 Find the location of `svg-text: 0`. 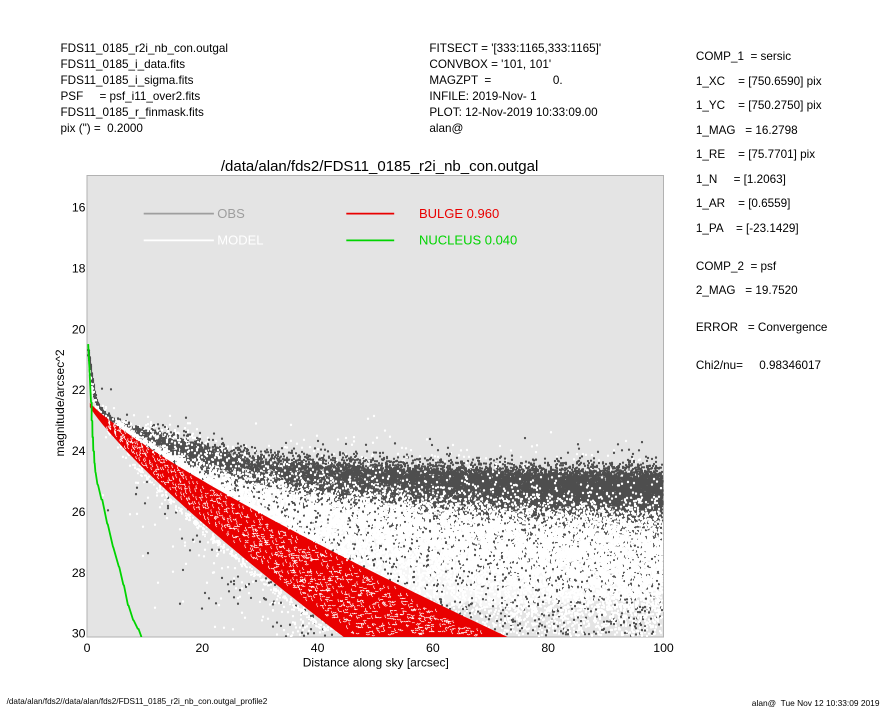

svg-text: 0 is located at coordinates (87, 648).